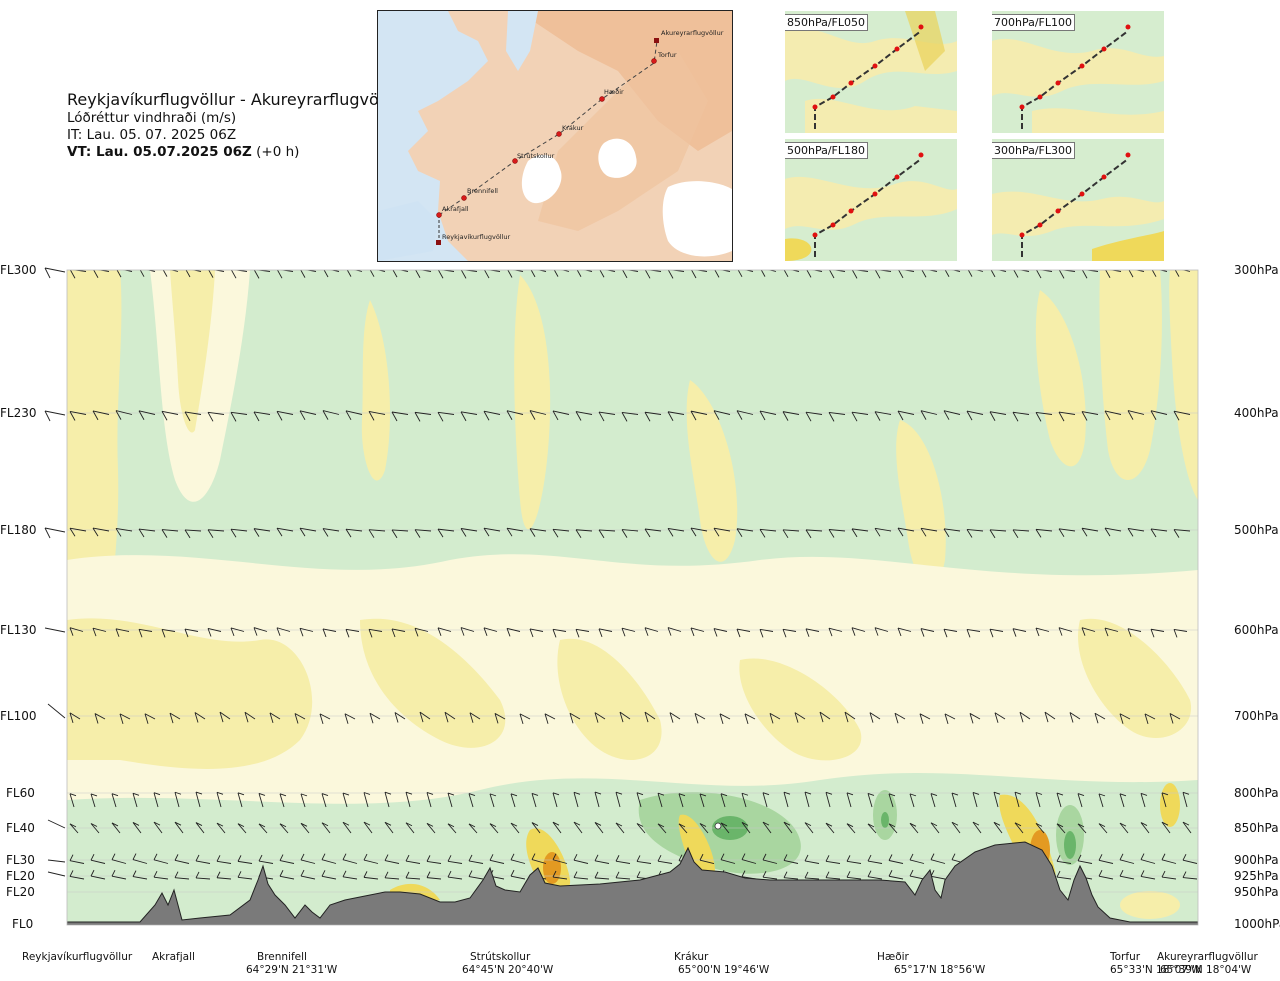 This screenshot has width=1280, height=981. Describe the element at coordinates (573, 128) in the screenshot. I see `map-label-krakur: Krákur` at that location.